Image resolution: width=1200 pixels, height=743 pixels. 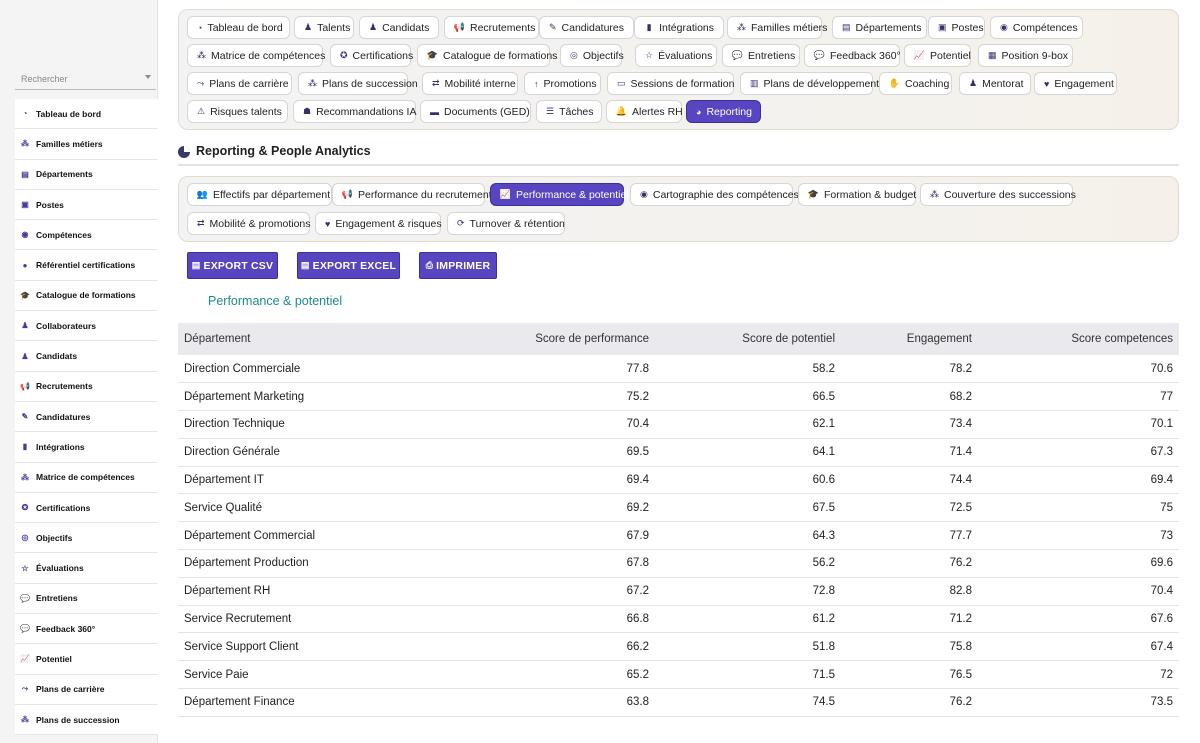 What do you see at coordinates (232, 265) in the screenshot?
I see `export-csv-button: ▤ EXPORT CSV` at bounding box center [232, 265].